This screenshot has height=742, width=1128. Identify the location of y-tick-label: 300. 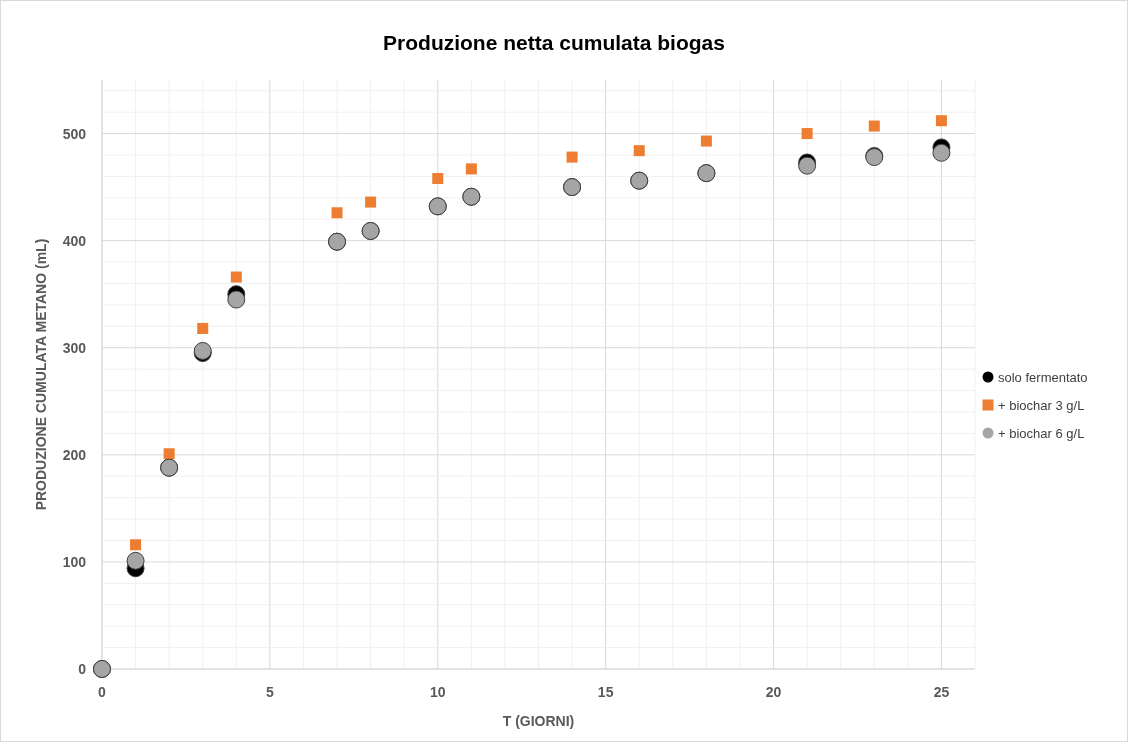
(74, 347).